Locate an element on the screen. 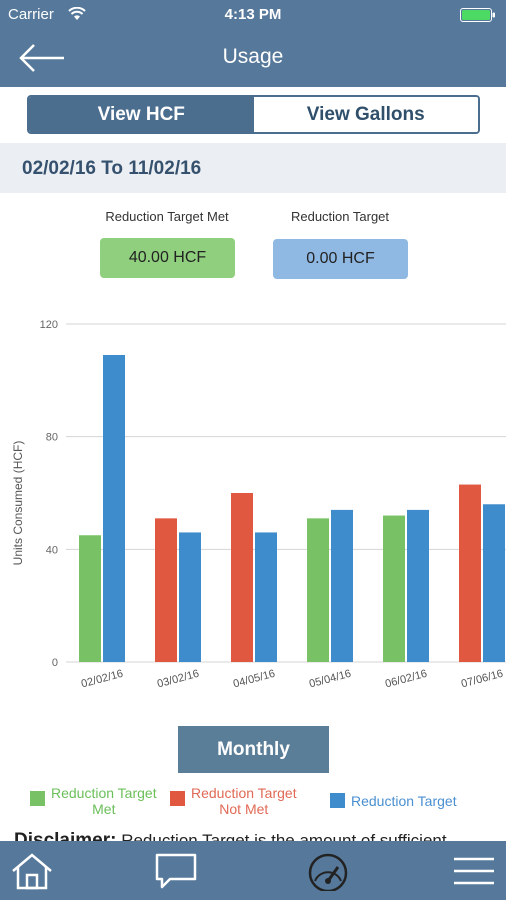  y-tick-label: 40 is located at coordinates (52, 550).